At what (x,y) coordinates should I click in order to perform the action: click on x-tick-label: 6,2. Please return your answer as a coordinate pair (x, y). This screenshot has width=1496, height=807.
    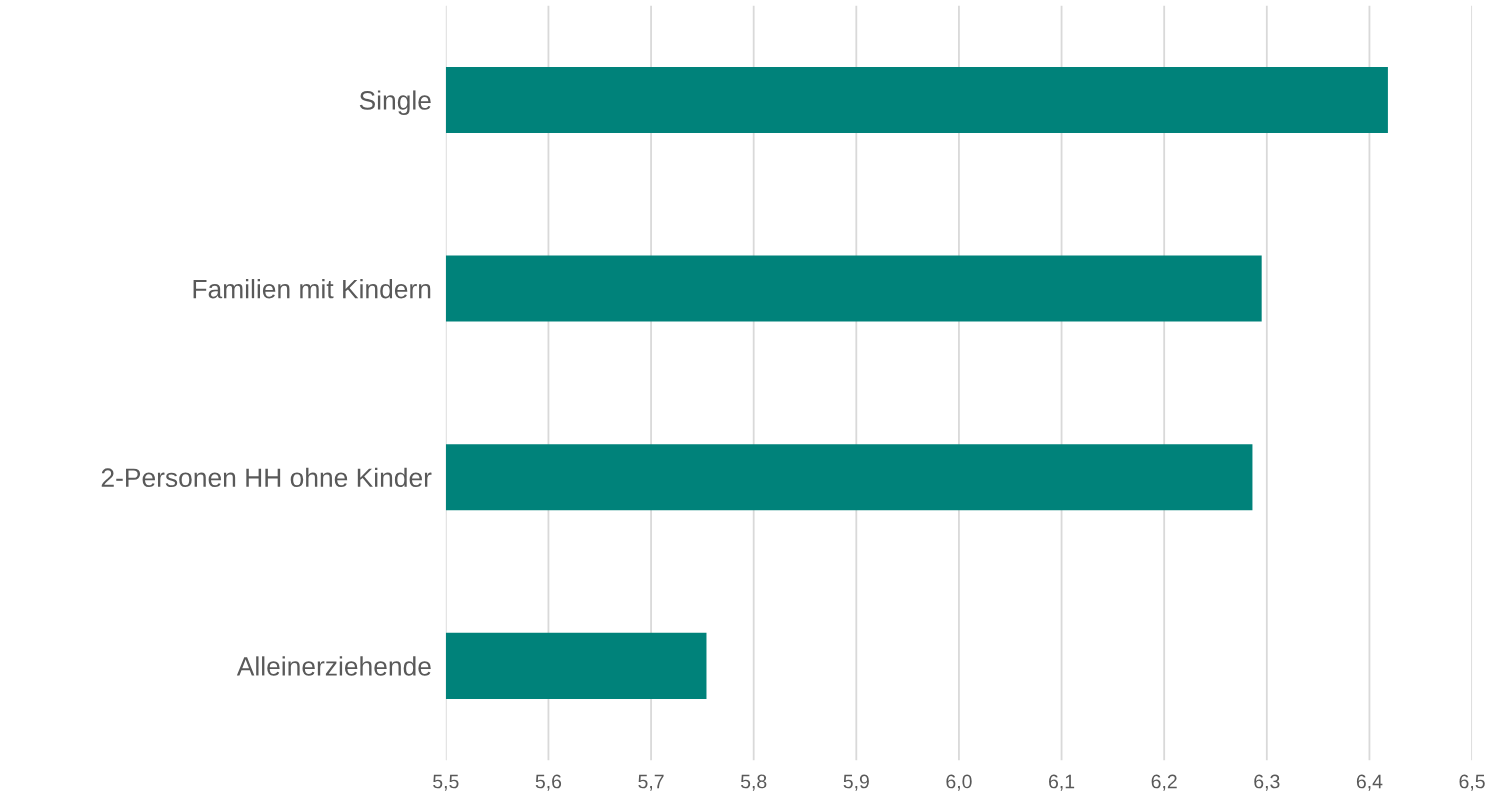
    Looking at the image, I should click on (1164, 782).